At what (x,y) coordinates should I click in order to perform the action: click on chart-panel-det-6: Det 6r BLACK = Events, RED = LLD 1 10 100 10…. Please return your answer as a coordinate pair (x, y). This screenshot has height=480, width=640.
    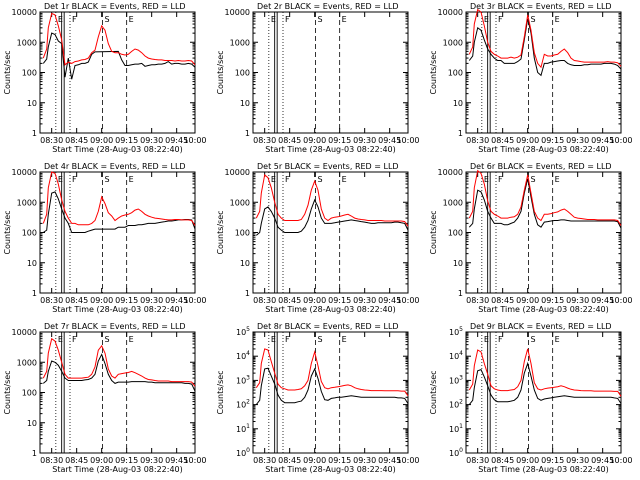
    Looking at the image, I should click on (531, 238).